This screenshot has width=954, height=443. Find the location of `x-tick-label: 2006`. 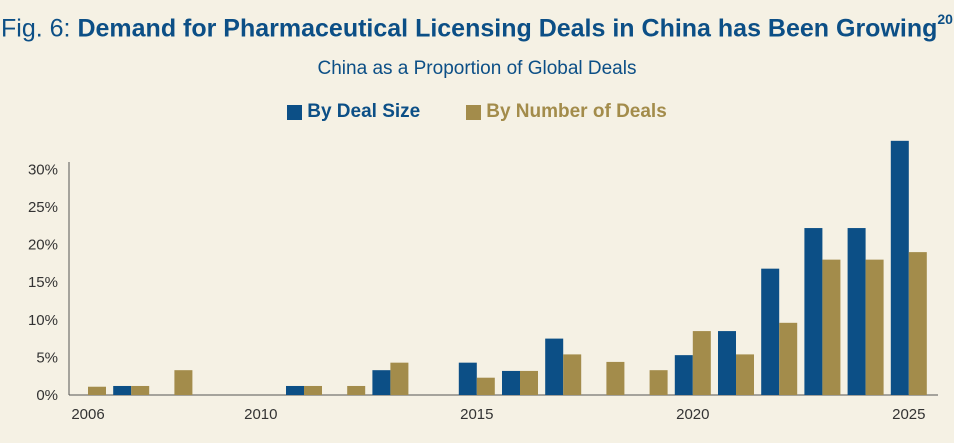

x-tick-label: 2006 is located at coordinates (87, 414).